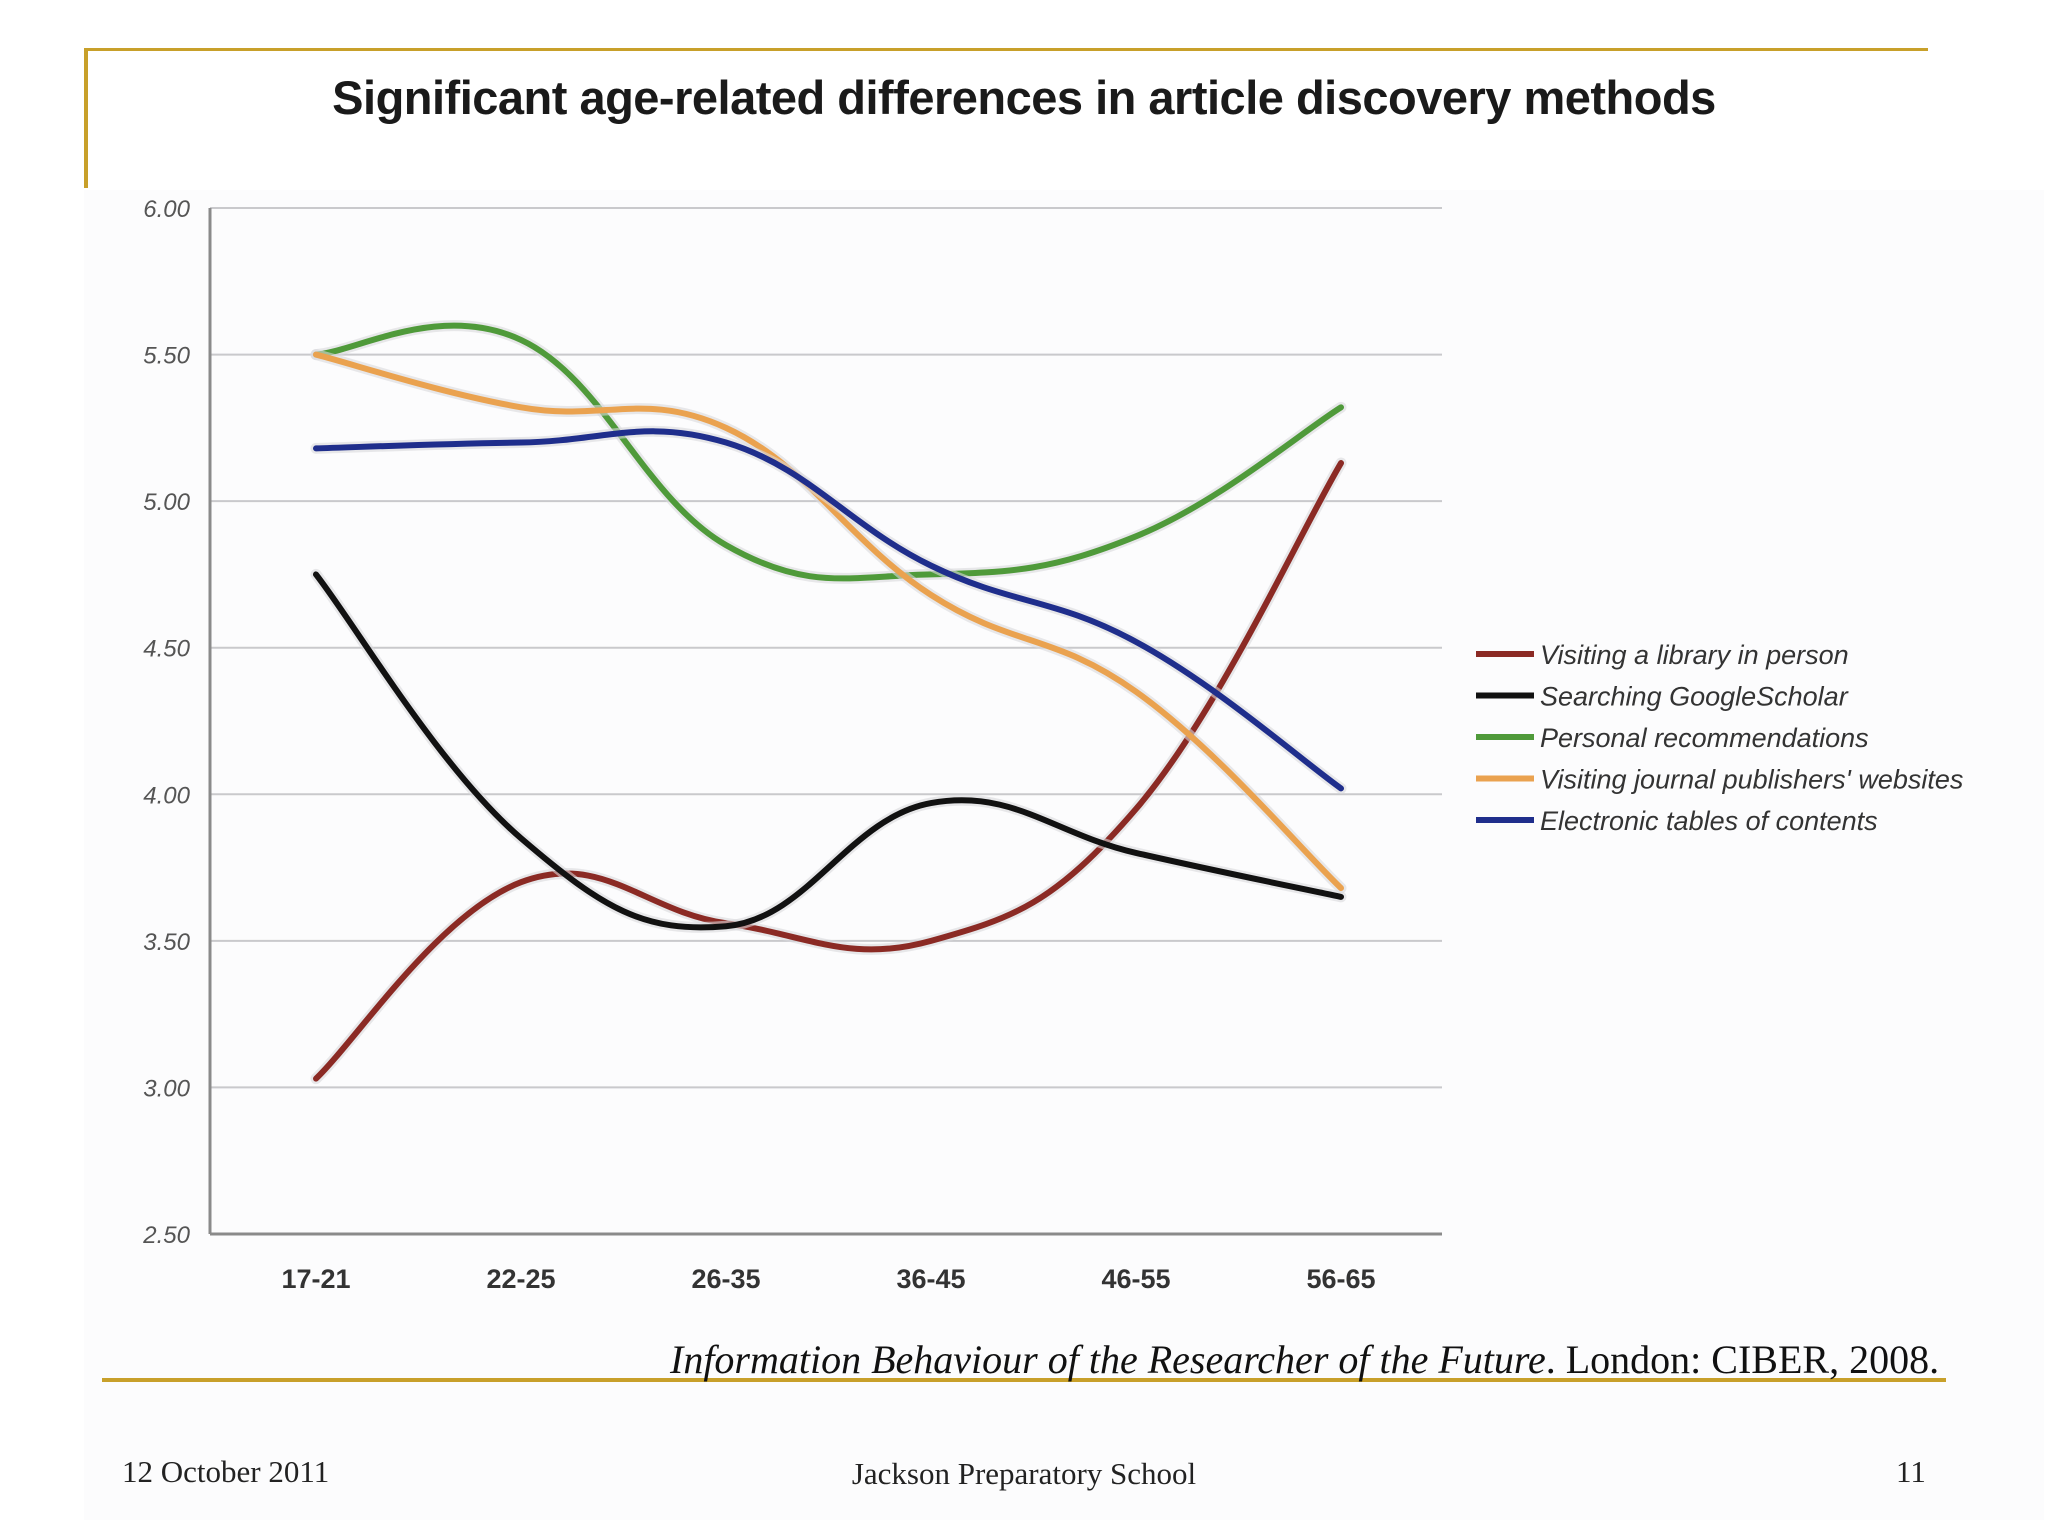  Describe the element at coordinates (1709, 821) in the screenshot. I see `legend-label: Electronic tables of contents` at that location.